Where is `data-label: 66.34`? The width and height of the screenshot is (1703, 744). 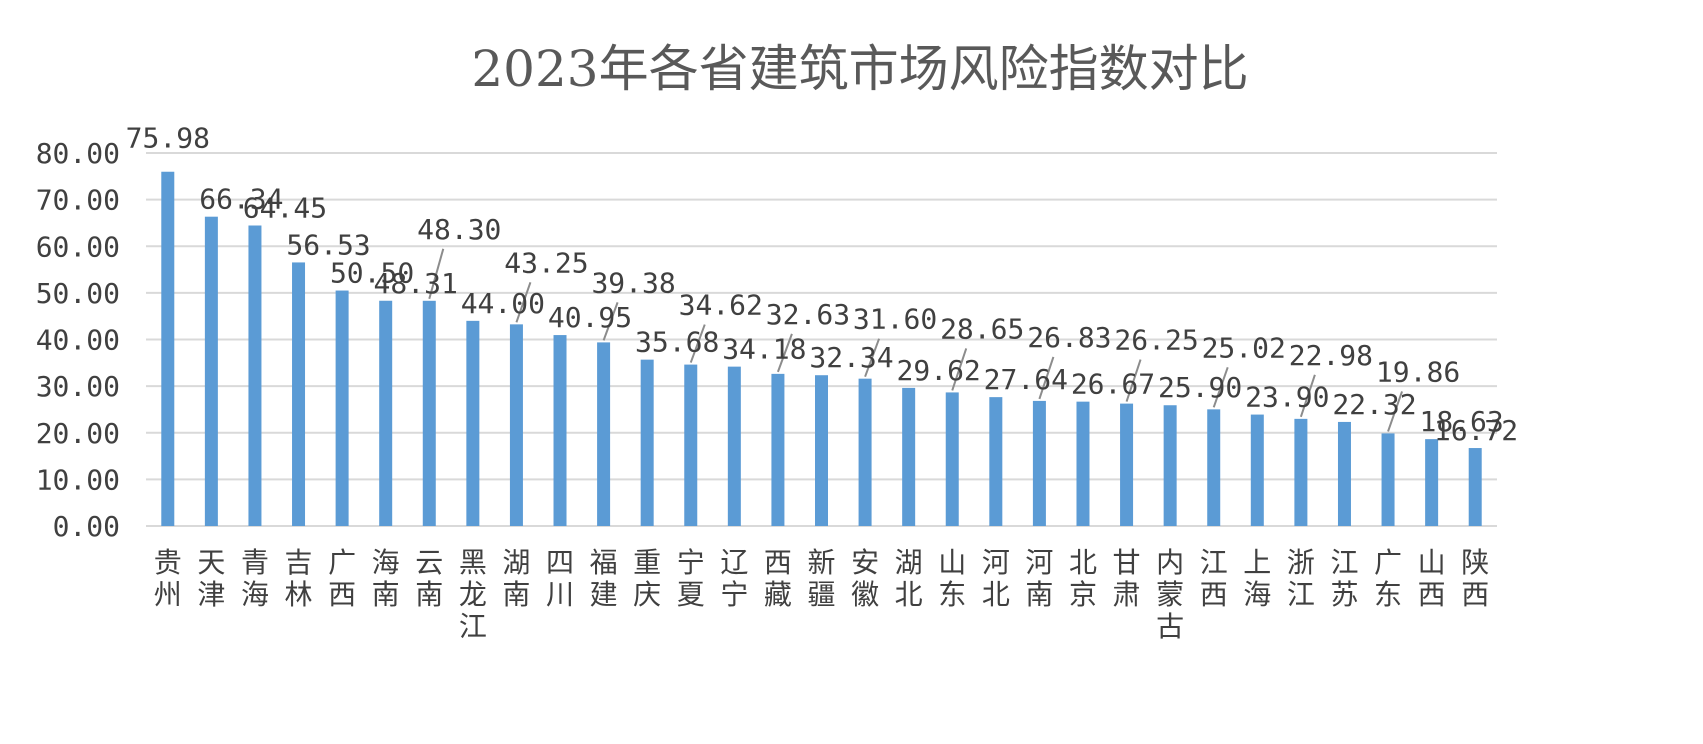 data-label: 66.34 is located at coordinates (241, 199).